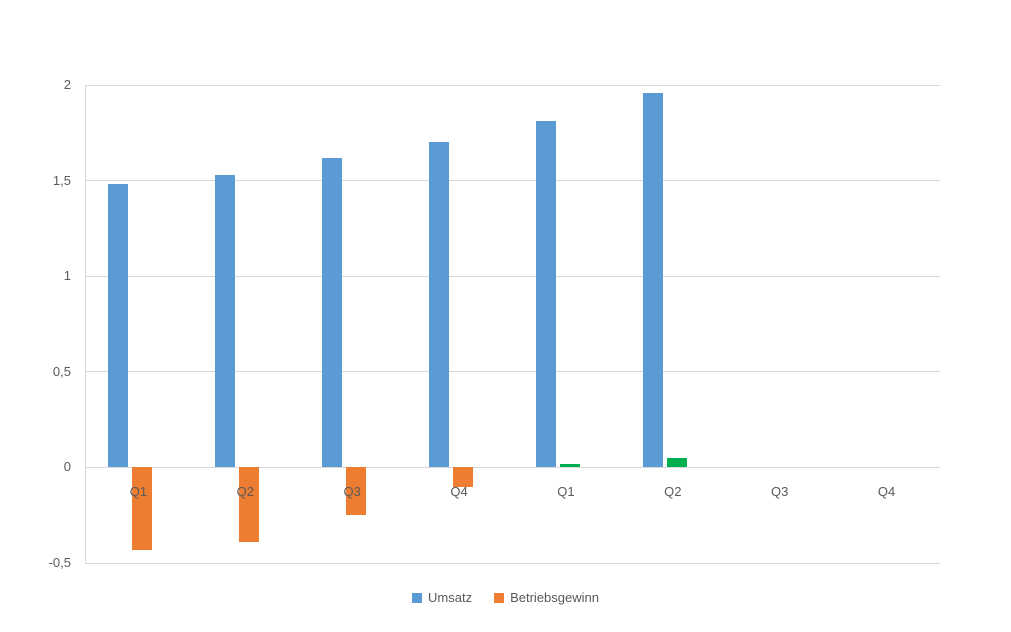 Image resolution: width=1011 pixels, height=632 pixels. Describe the element at coordinates (554, 597) in the screenshot. I see `legend-label-betriebsgewinn: Betriebsgewinn` at that location.